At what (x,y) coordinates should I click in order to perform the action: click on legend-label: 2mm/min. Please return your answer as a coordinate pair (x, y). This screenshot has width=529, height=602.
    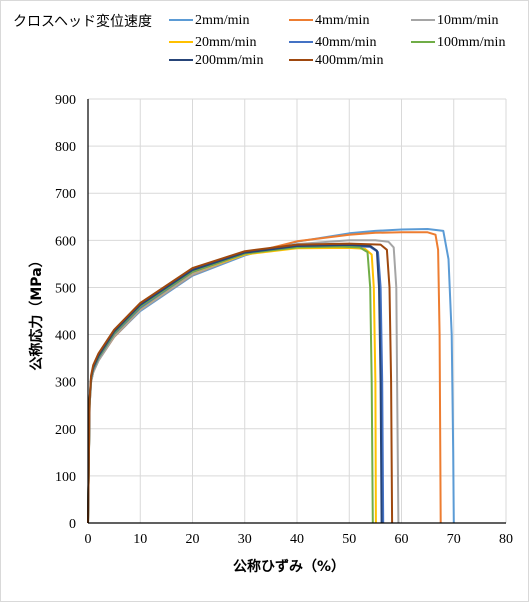
    Looking at the image, I should click on (222, 20).